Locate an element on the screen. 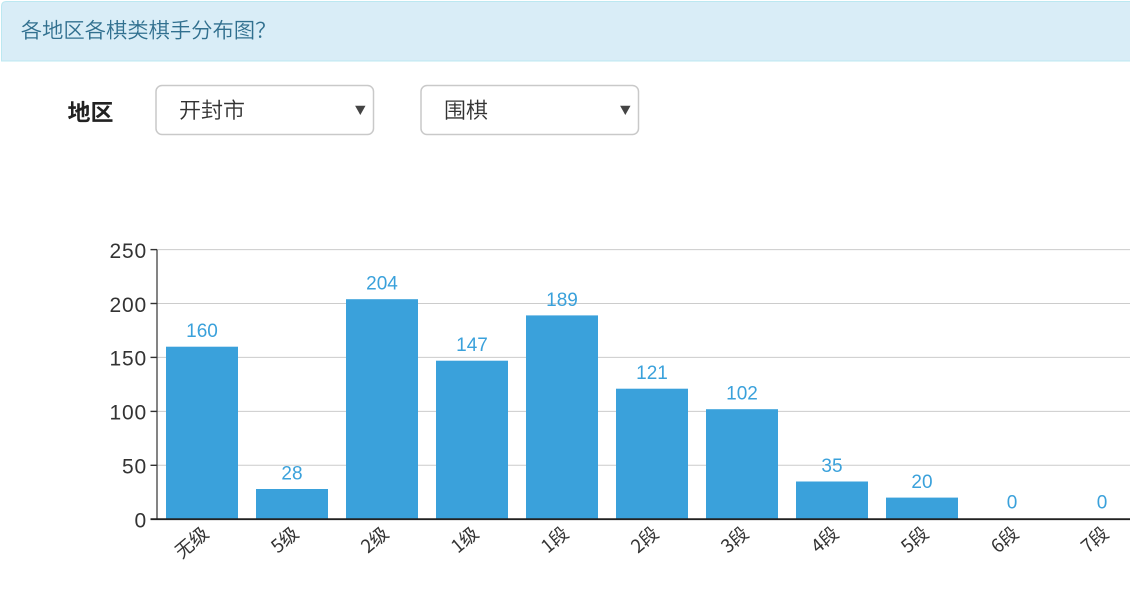 This screenshot has width=1130, height=610. svg-text: 35 is located at coordinates (831, 466).